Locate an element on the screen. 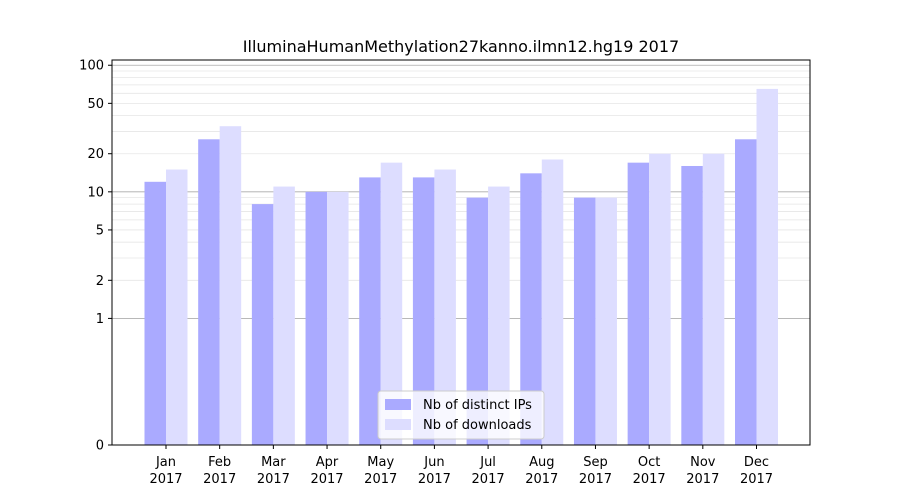  y-tick-label: 0 is located at coordinates (100, 446).